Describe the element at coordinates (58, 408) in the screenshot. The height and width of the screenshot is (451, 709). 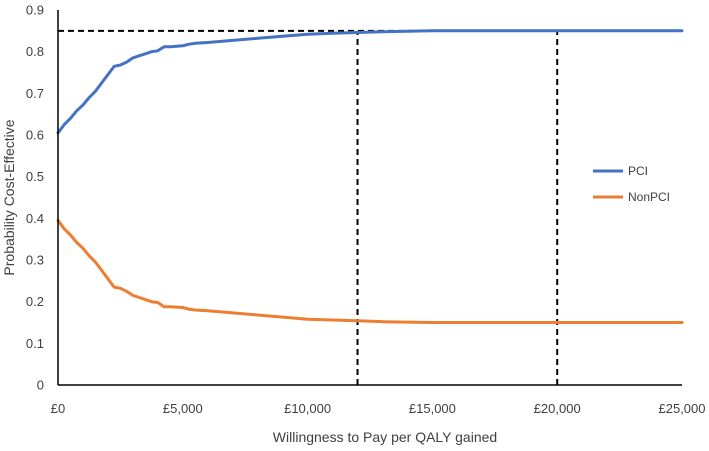
I see `x-tick-label: £0` at that location.